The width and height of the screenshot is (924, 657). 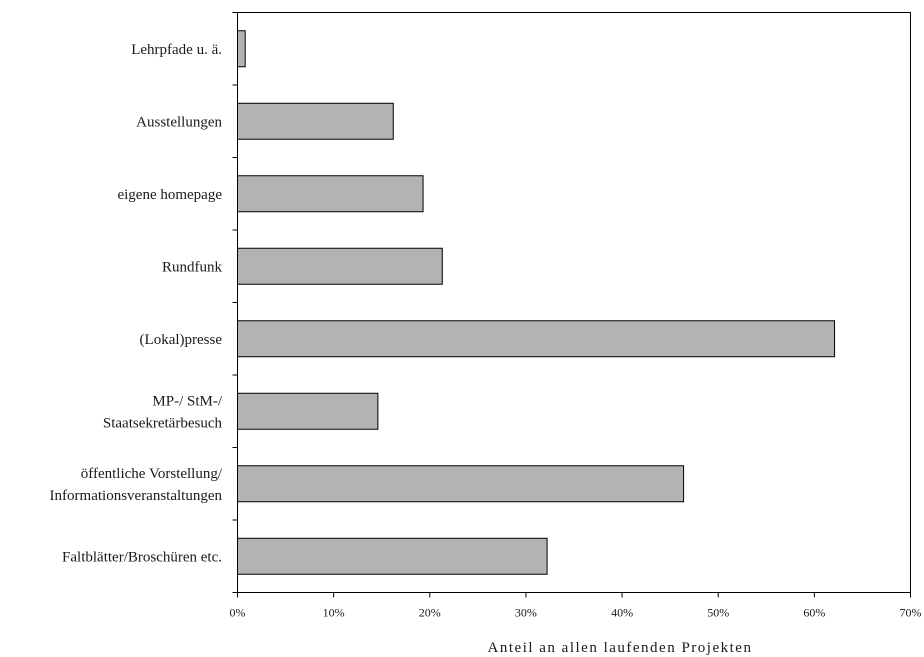 I want to click on category-label: eigene homepage, so click(x=169, y=195).